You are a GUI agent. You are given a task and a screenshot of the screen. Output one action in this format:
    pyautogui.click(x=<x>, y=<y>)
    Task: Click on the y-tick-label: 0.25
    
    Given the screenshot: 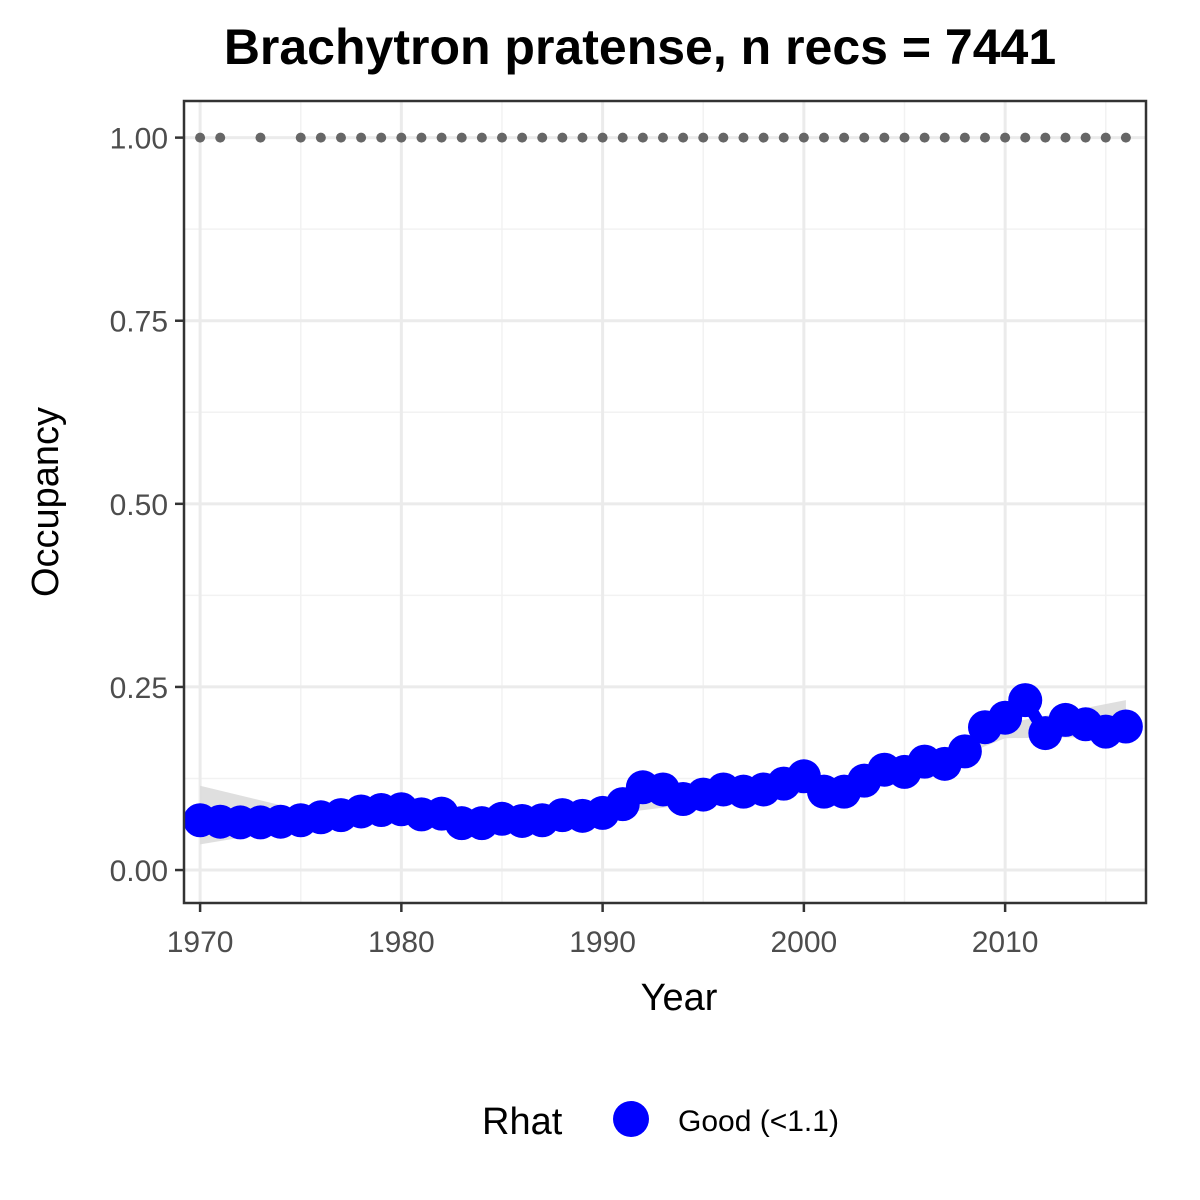 What is the action you would take?
    pyautogui.click(x=139, y=688)
    